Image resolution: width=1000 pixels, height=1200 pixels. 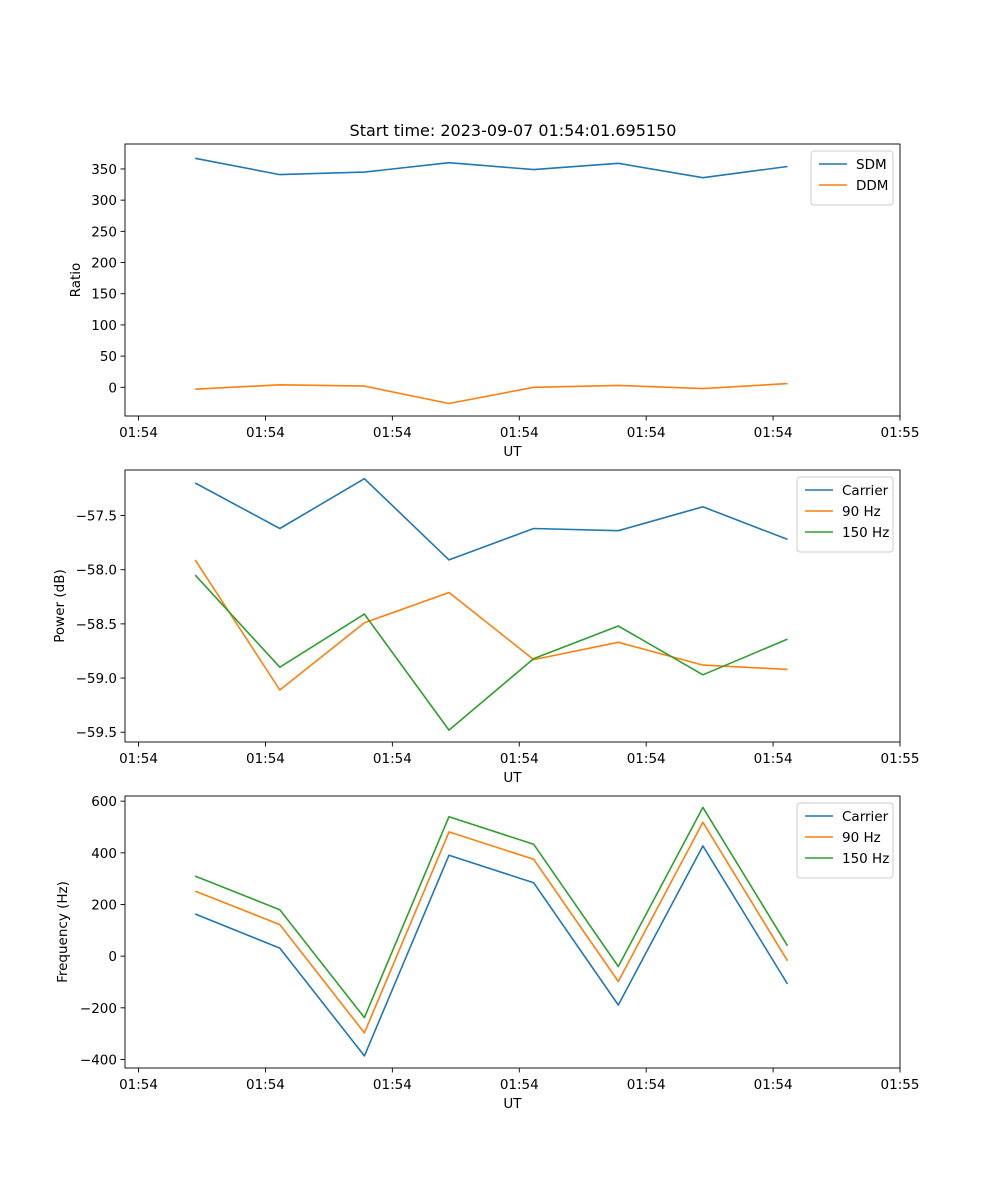 I want to click on y-tick-label: −200, so click(x=98, y=1009).